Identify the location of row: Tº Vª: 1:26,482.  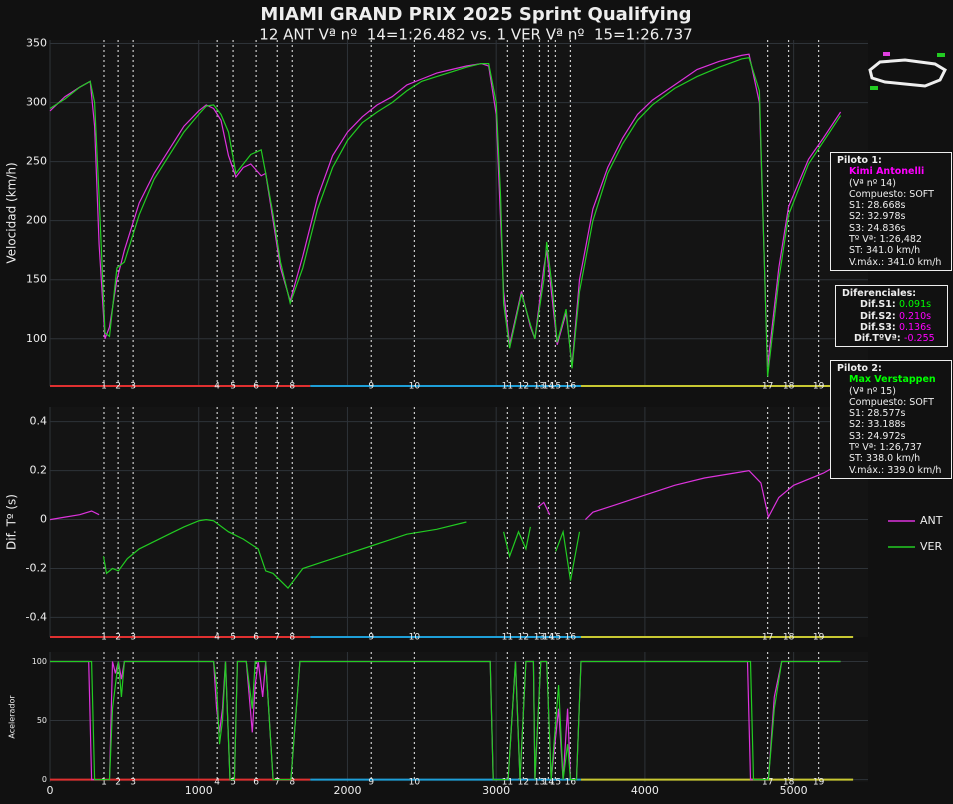
(891, 239).